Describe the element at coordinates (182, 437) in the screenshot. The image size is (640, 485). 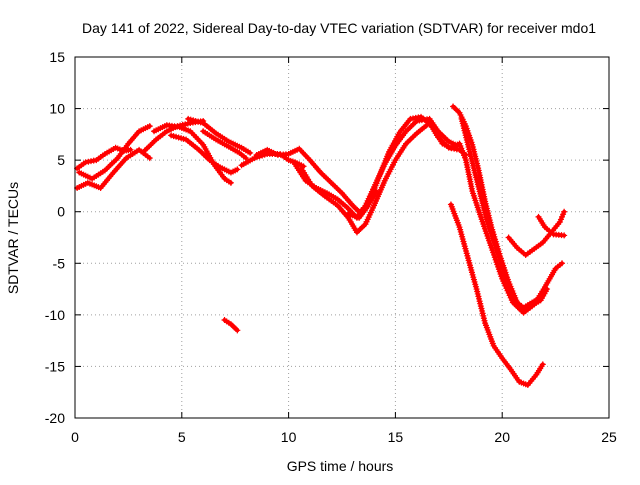
I see `x-tick-label: 5` at that location.